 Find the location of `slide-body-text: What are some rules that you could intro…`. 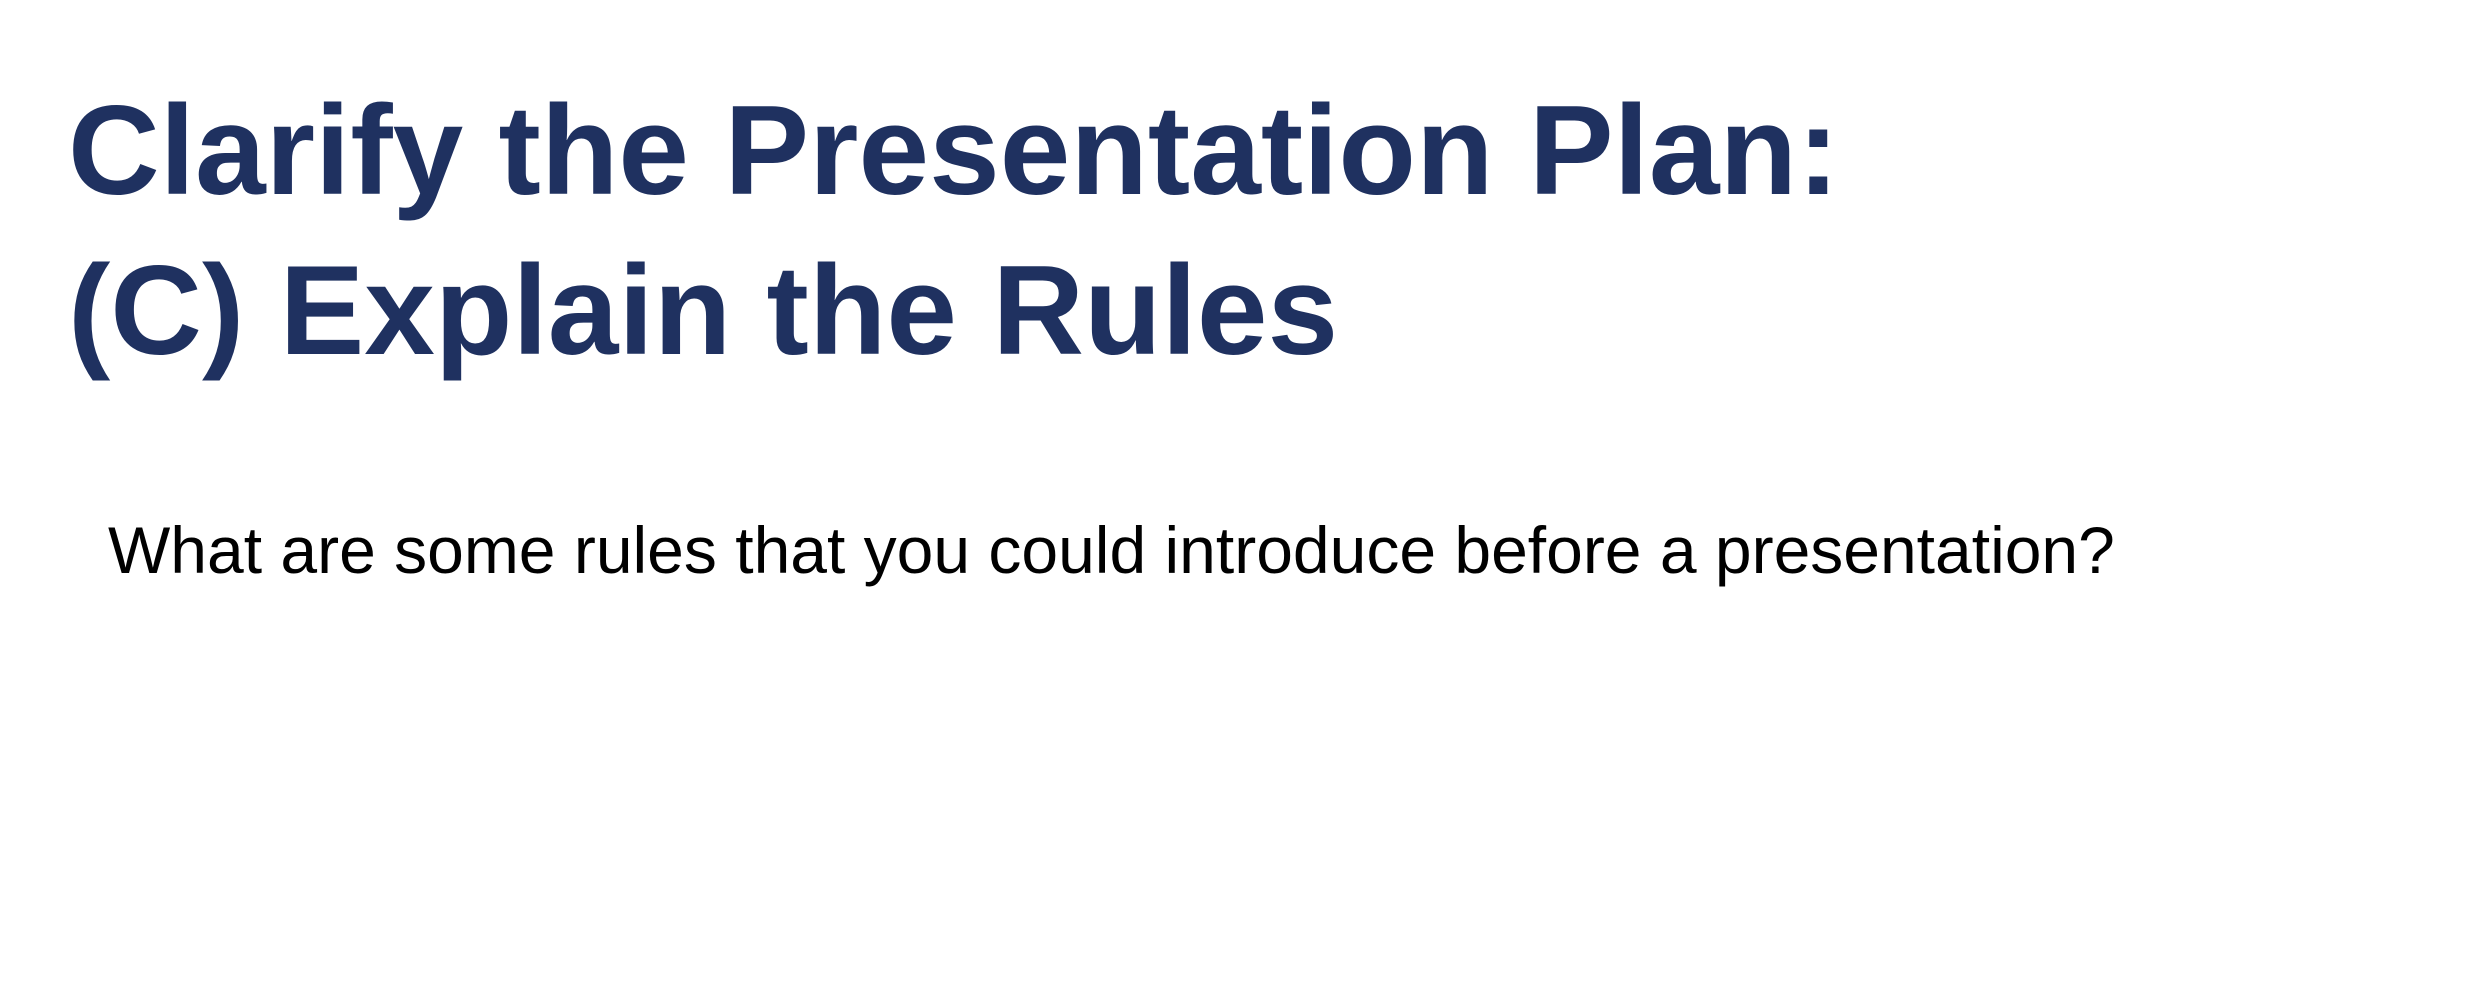

slide-body-text: What are some rules that you could intro… is located at coordinates (1111, 550).